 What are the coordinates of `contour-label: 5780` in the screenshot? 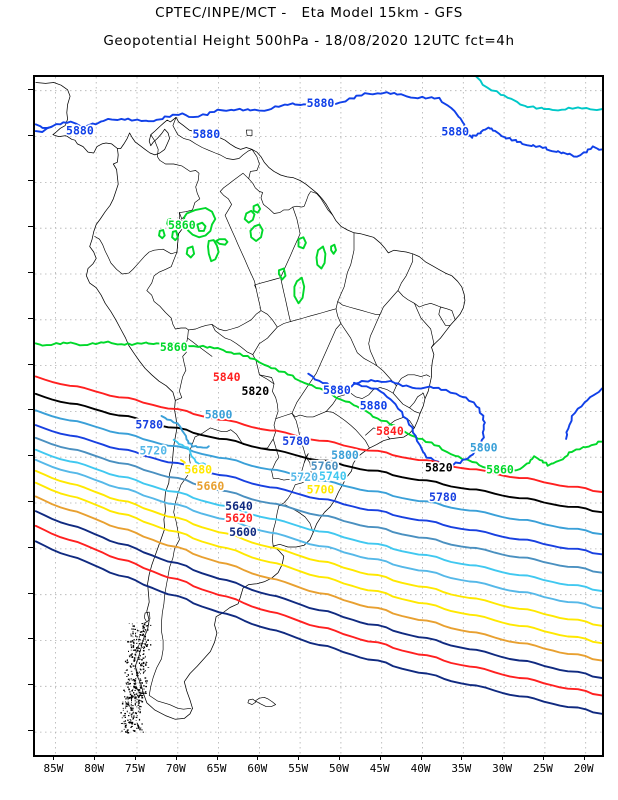 It's located at (296, 441).